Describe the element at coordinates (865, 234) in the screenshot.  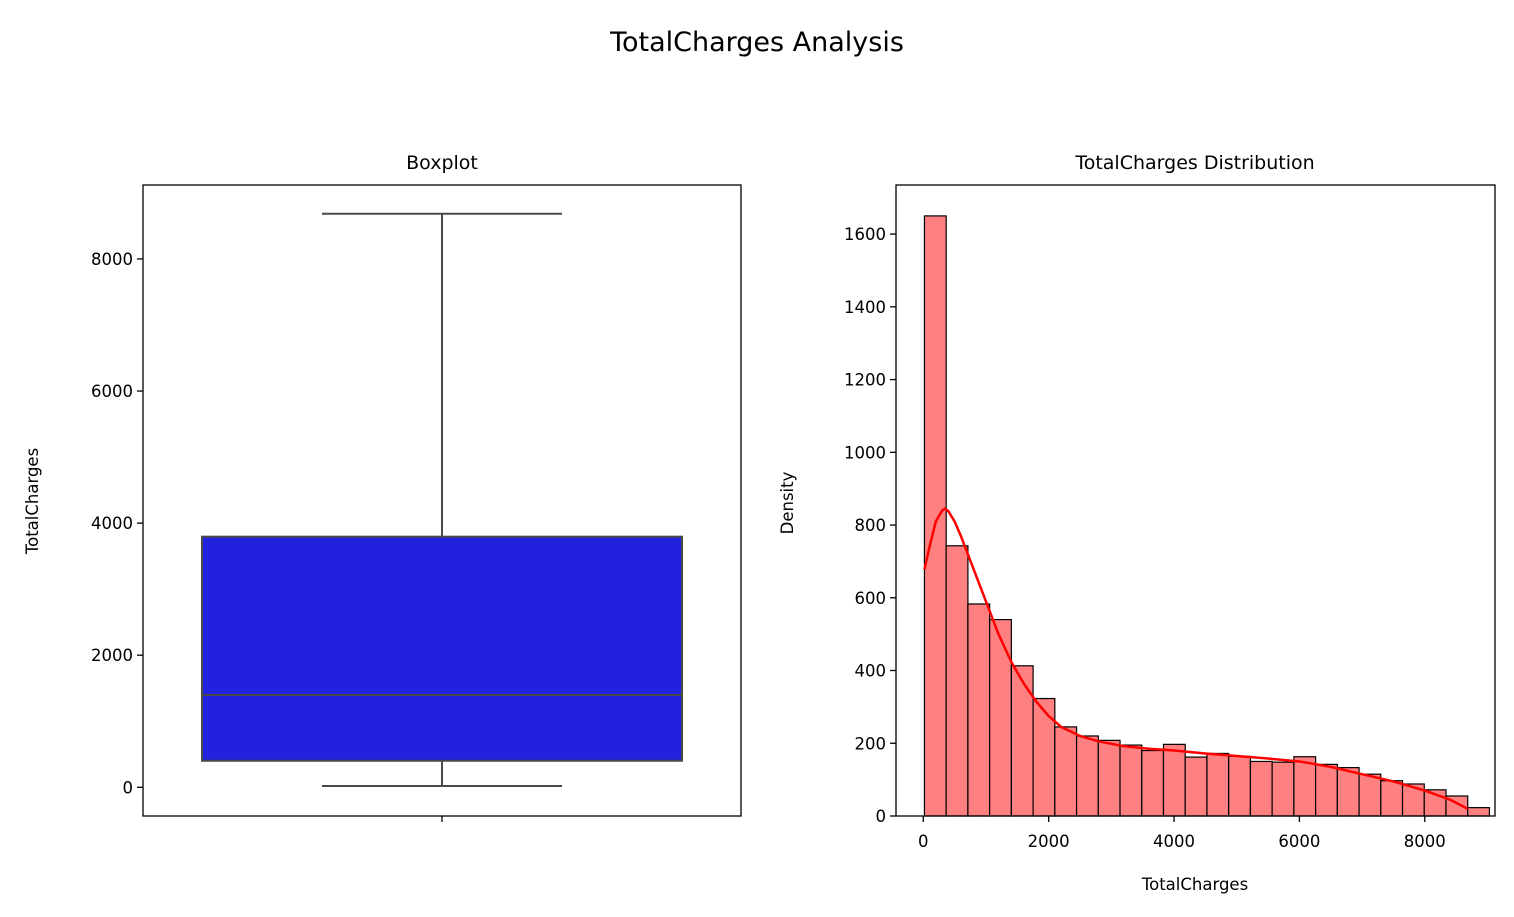
I see `histogram-y-tick-label: 1600` at that location.